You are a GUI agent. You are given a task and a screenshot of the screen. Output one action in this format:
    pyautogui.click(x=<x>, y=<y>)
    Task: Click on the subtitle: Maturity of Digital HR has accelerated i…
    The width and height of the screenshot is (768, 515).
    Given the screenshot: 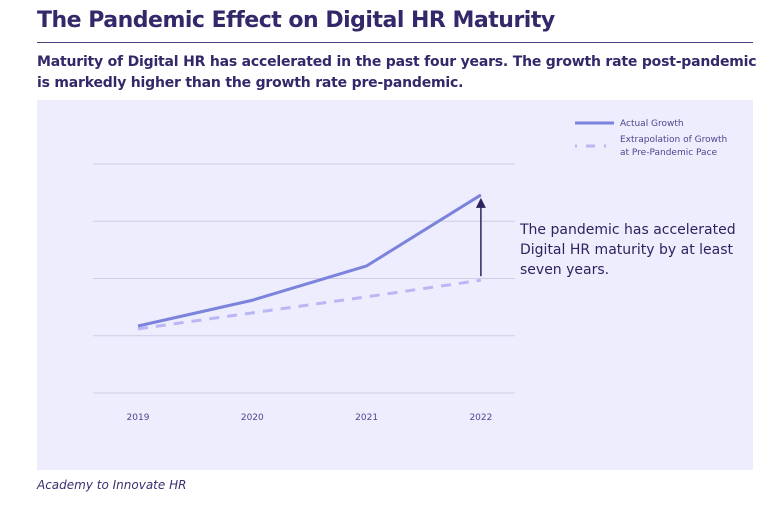 What is the action you would take?
    pyautogui.click(x=397, y=72)
    